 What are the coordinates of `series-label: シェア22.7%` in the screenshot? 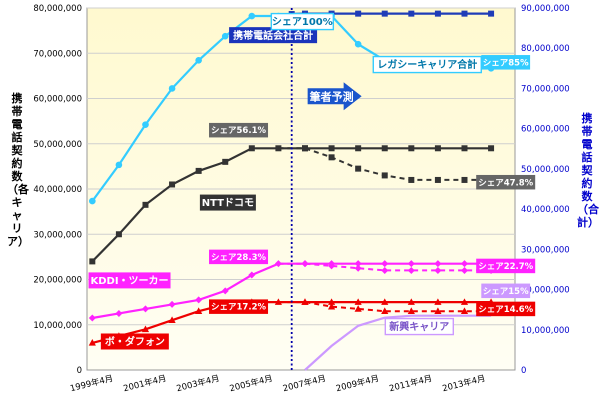 It's located at (505, 267).